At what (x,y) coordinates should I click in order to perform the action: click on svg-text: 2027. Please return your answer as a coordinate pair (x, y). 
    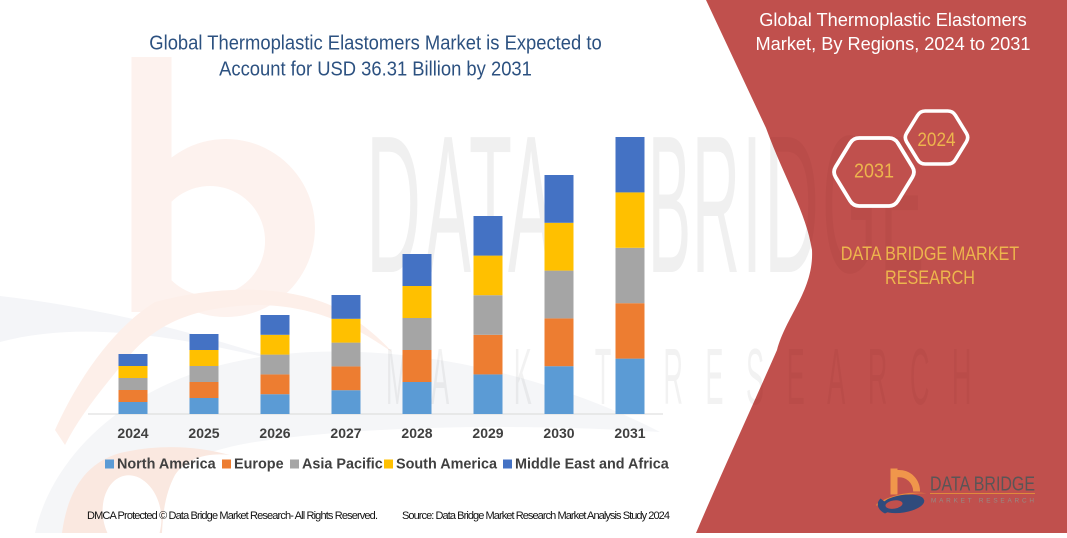
    Looking at the image, I should click on (345, 433).